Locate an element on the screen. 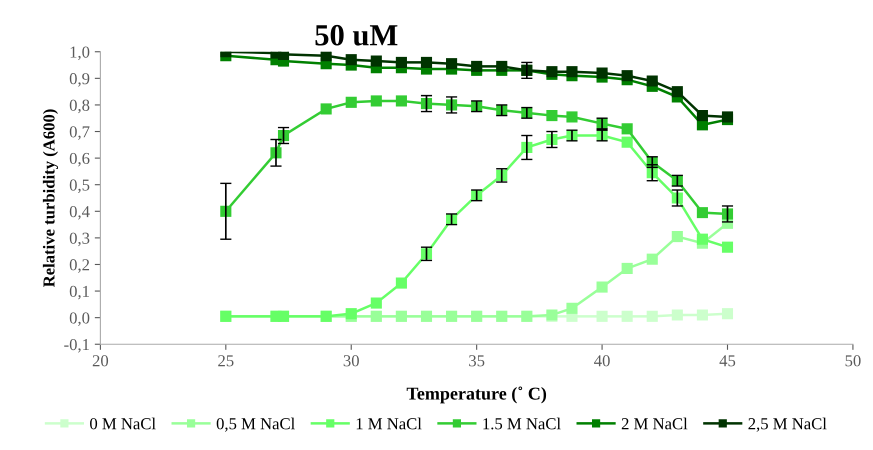  y-tick-label: 0,4 is located at coordinates (80, 213).